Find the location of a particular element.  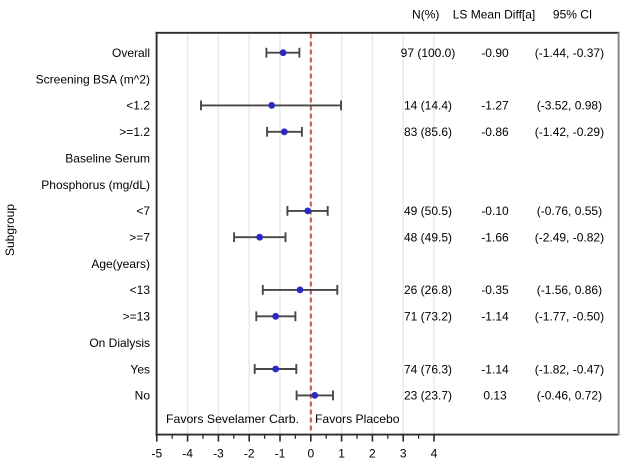

svg-text: -1.27 is located at coordinates (495, 106).